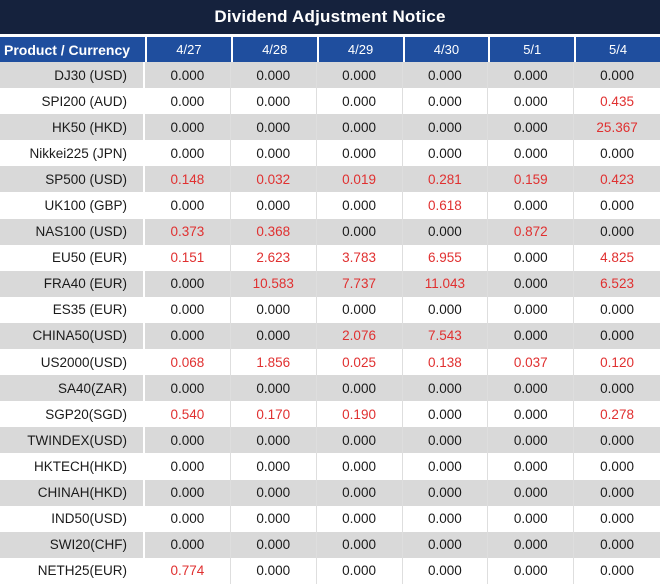 The height and width of the screenshot is (587, 660). What do you see at coordinates (188, 362) in the screenshot?
I see `value-cell: 0.068` at bounding box center [188, 362].